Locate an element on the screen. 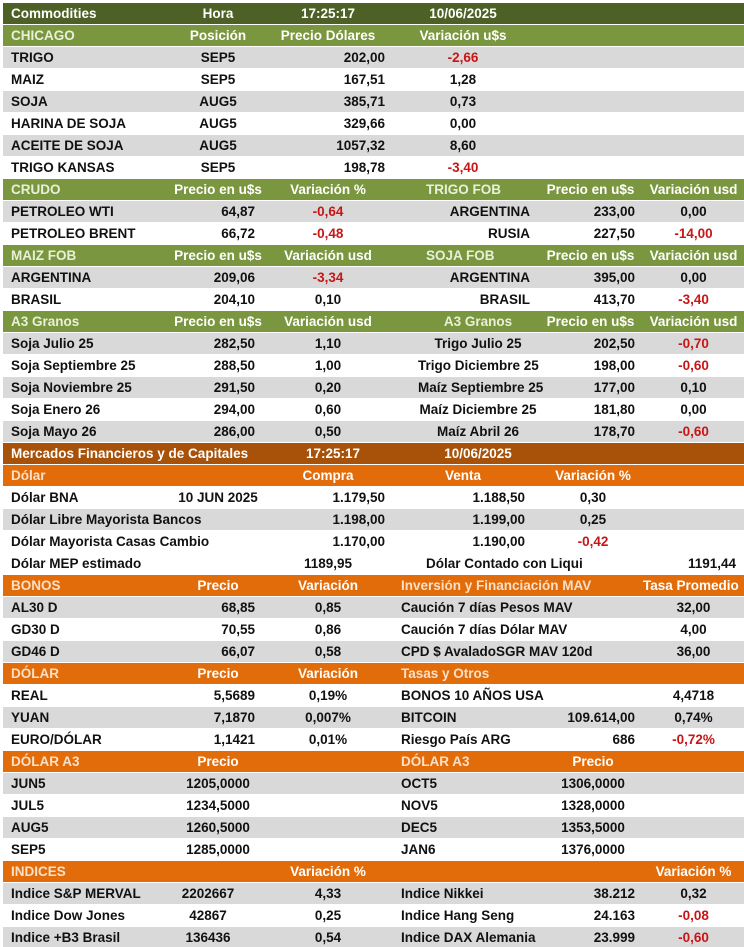 The height and width of the screenshot is (947, 744). cell-commodity-name: HARINA DE SOJA is located at coordinates (69, 123).